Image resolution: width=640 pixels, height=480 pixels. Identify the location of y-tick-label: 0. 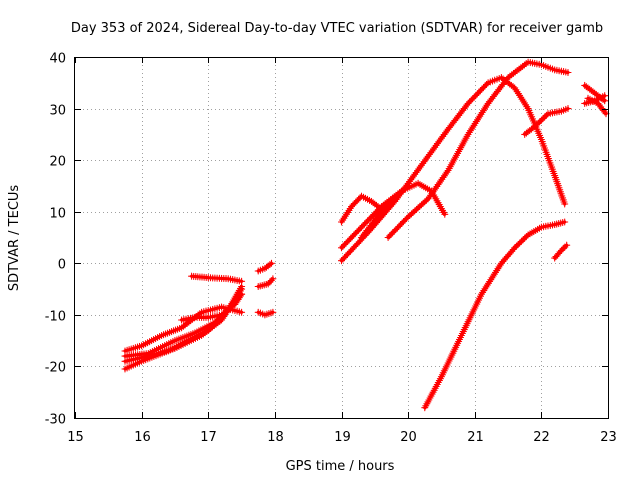
(62, 265).